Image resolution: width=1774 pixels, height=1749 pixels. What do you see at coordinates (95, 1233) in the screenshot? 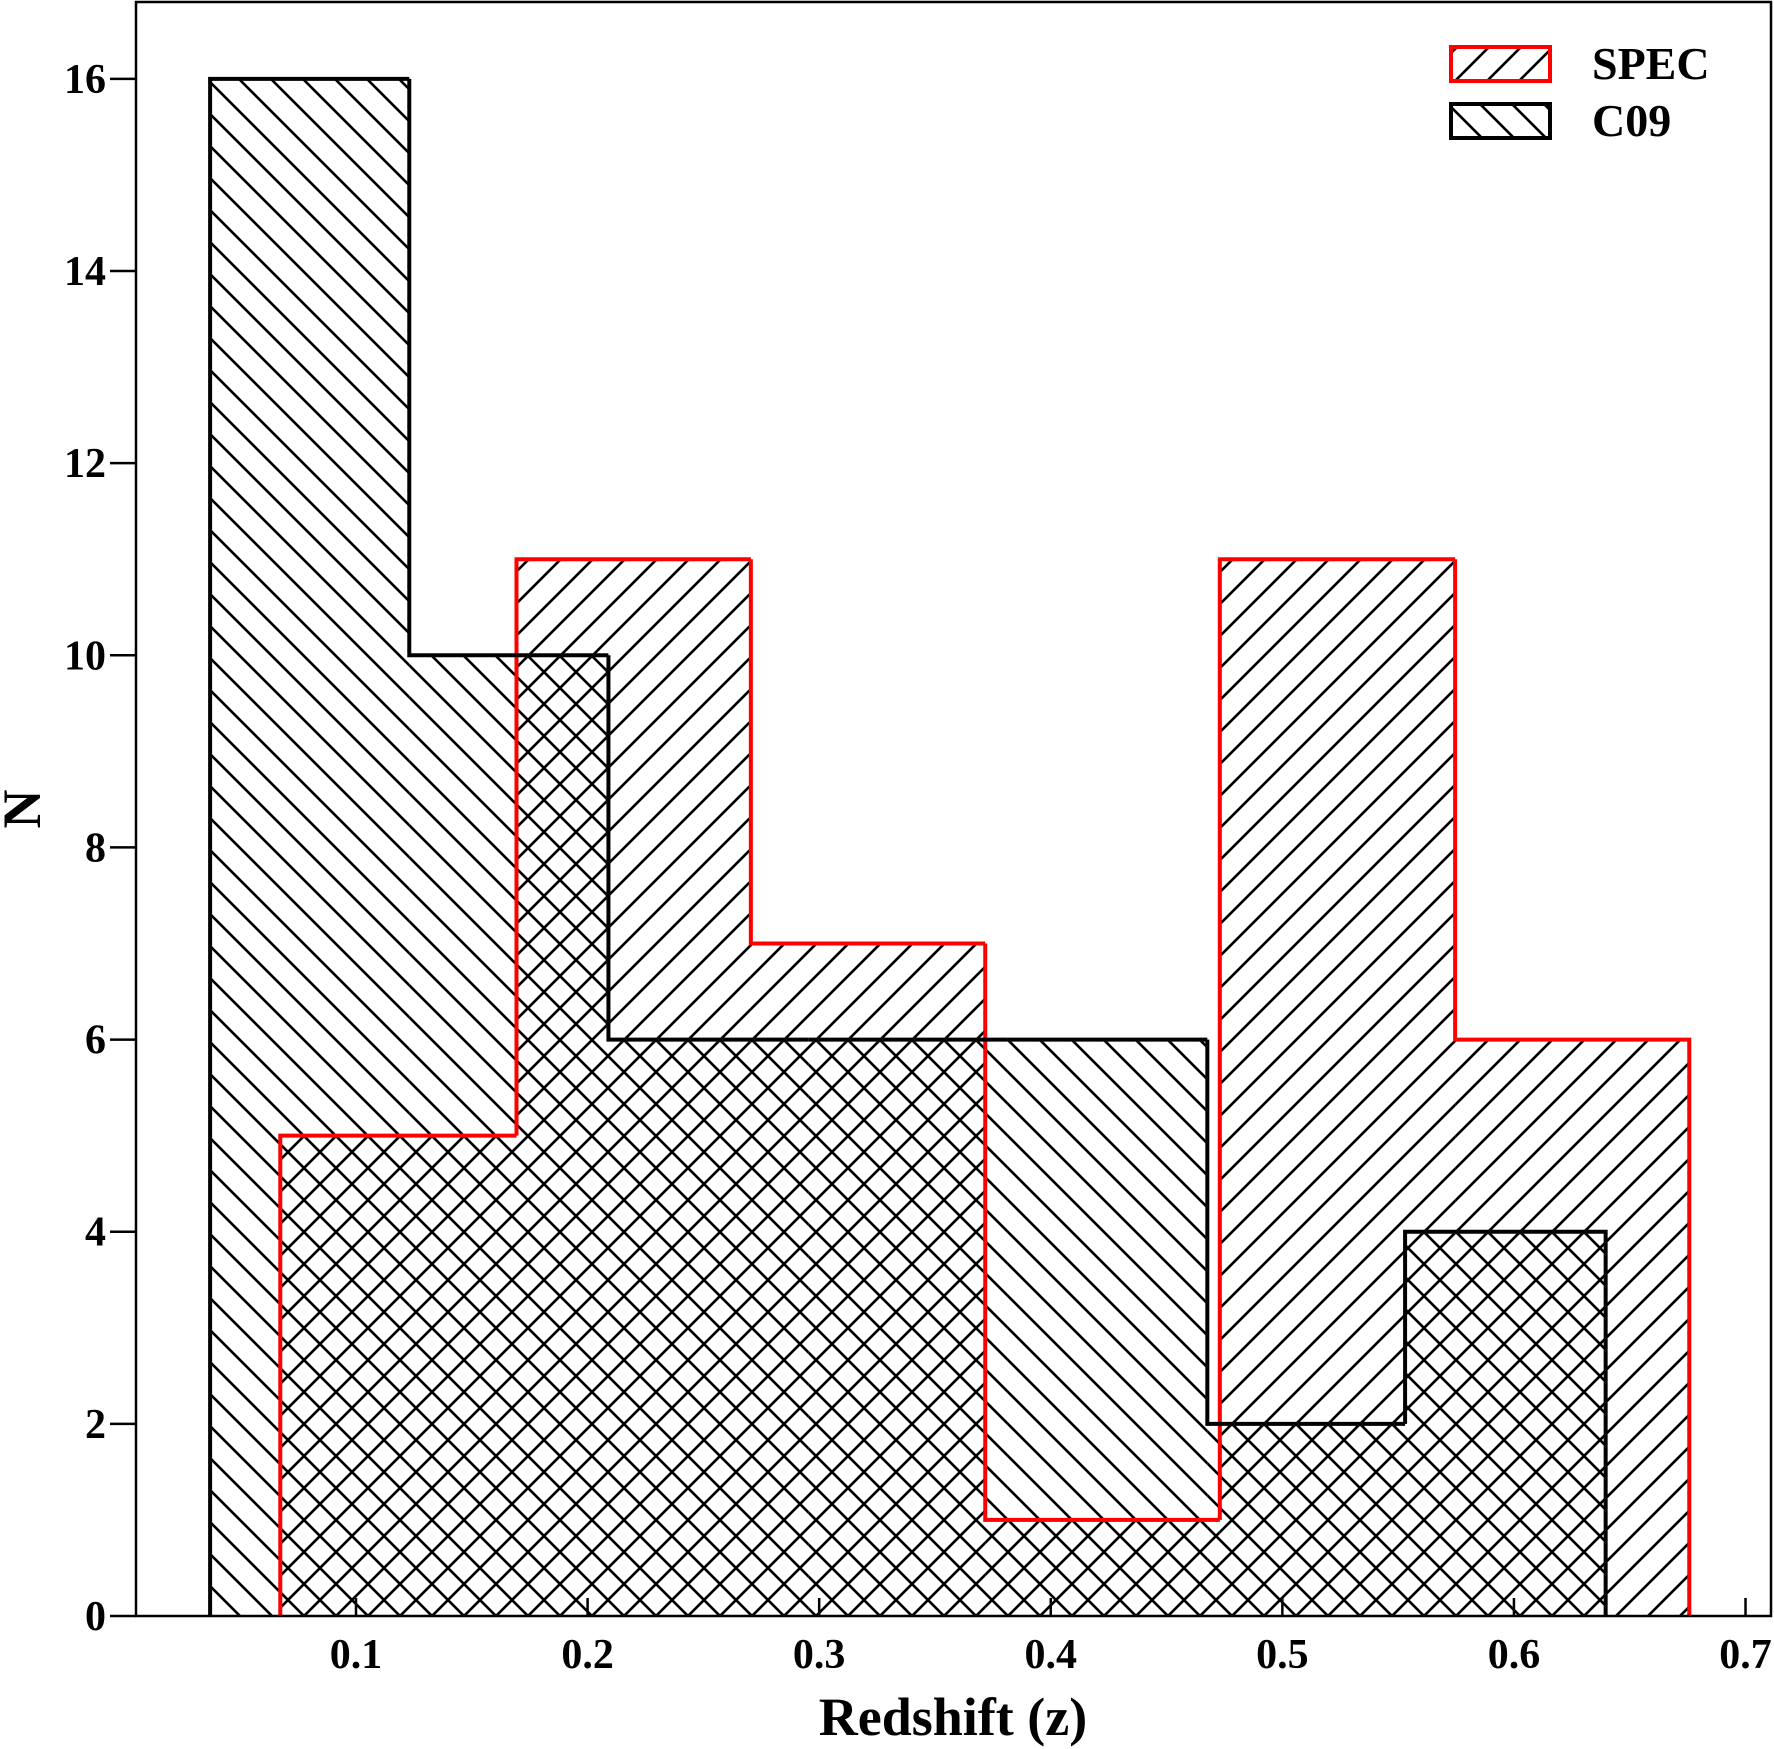
I see `y-tick-label: 4` at bounding box center [95, 1233].